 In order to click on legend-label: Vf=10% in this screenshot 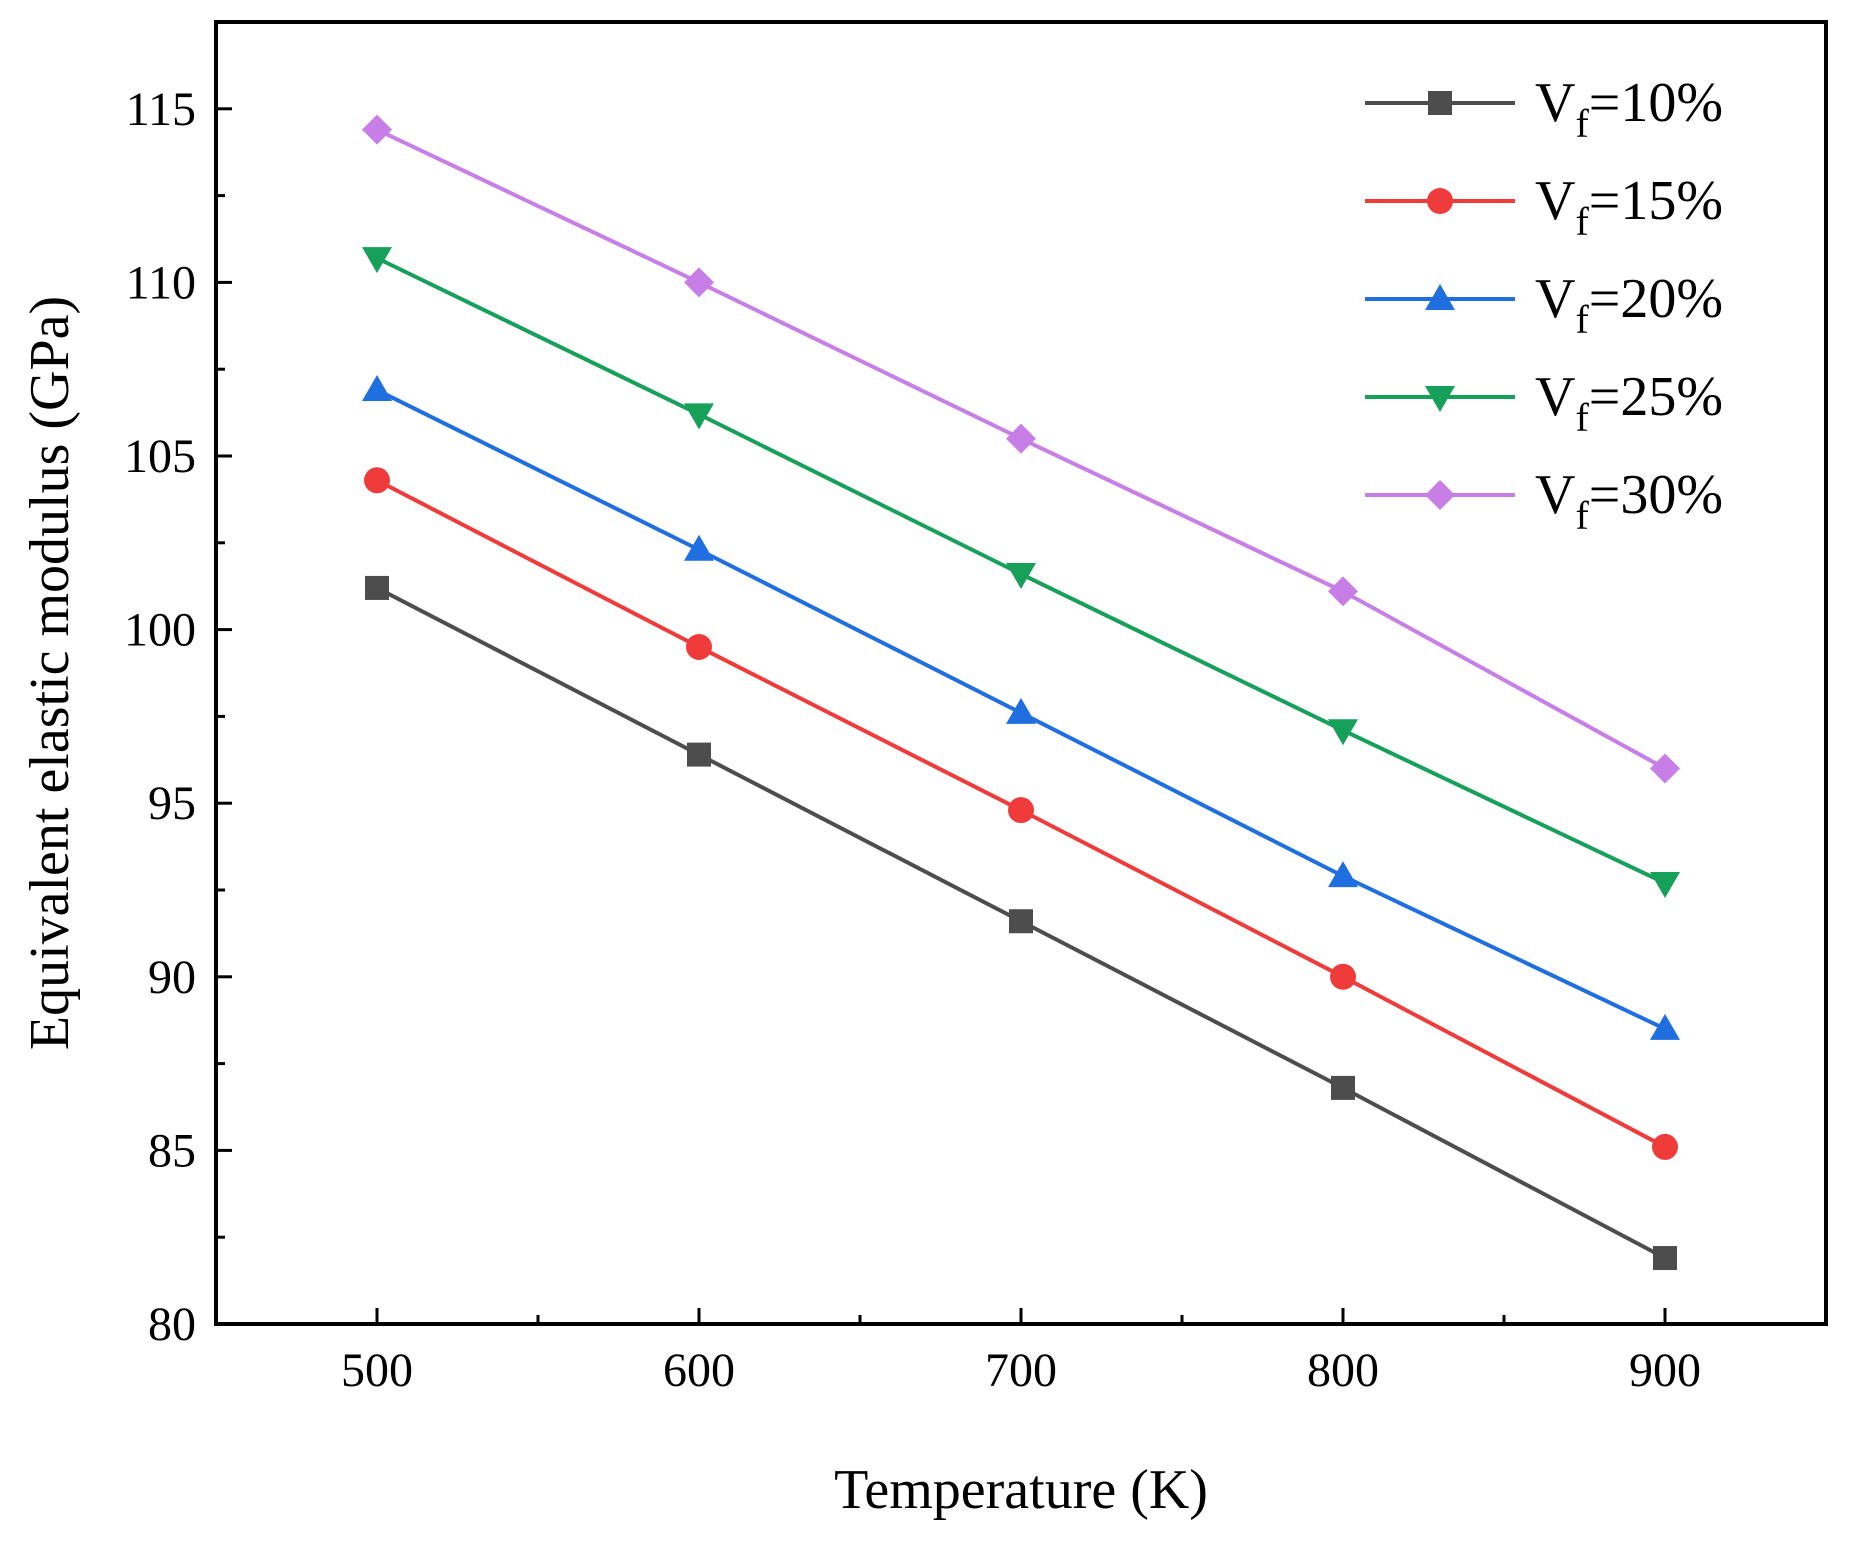, I will do `click(1629, 109)`.